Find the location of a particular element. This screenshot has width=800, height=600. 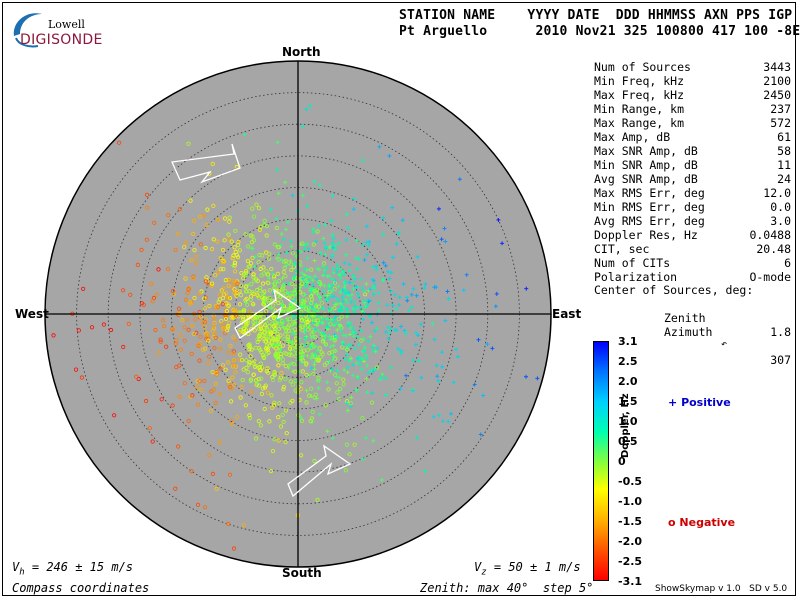

colorbar-tick: 1.0 is located at coordinates (628, 421).